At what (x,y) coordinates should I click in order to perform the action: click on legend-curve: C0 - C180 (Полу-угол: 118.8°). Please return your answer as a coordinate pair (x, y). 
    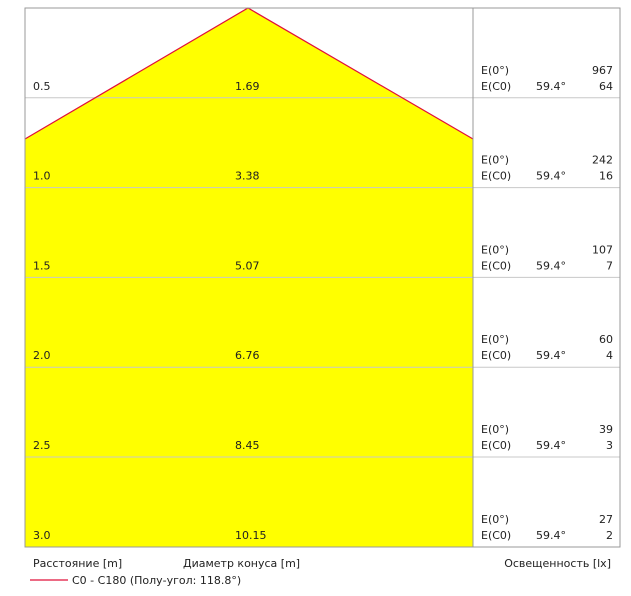
    Looking at the image, I should click on (156, 580).